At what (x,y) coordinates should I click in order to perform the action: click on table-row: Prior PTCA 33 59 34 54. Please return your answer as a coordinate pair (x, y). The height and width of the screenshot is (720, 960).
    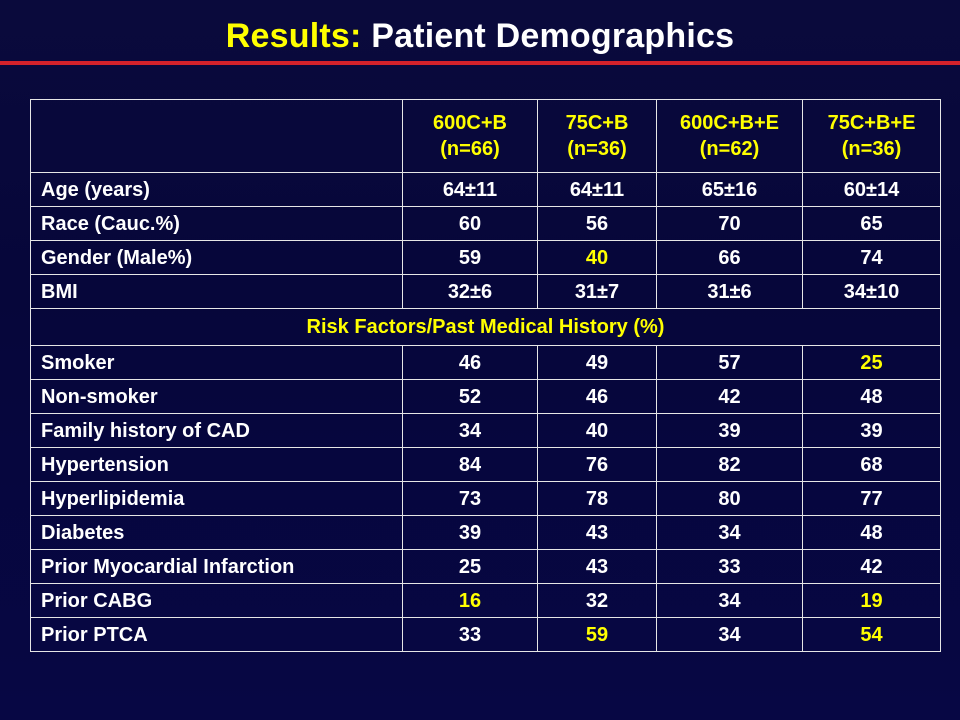
    Looking at the image, I should click on (485, 634).